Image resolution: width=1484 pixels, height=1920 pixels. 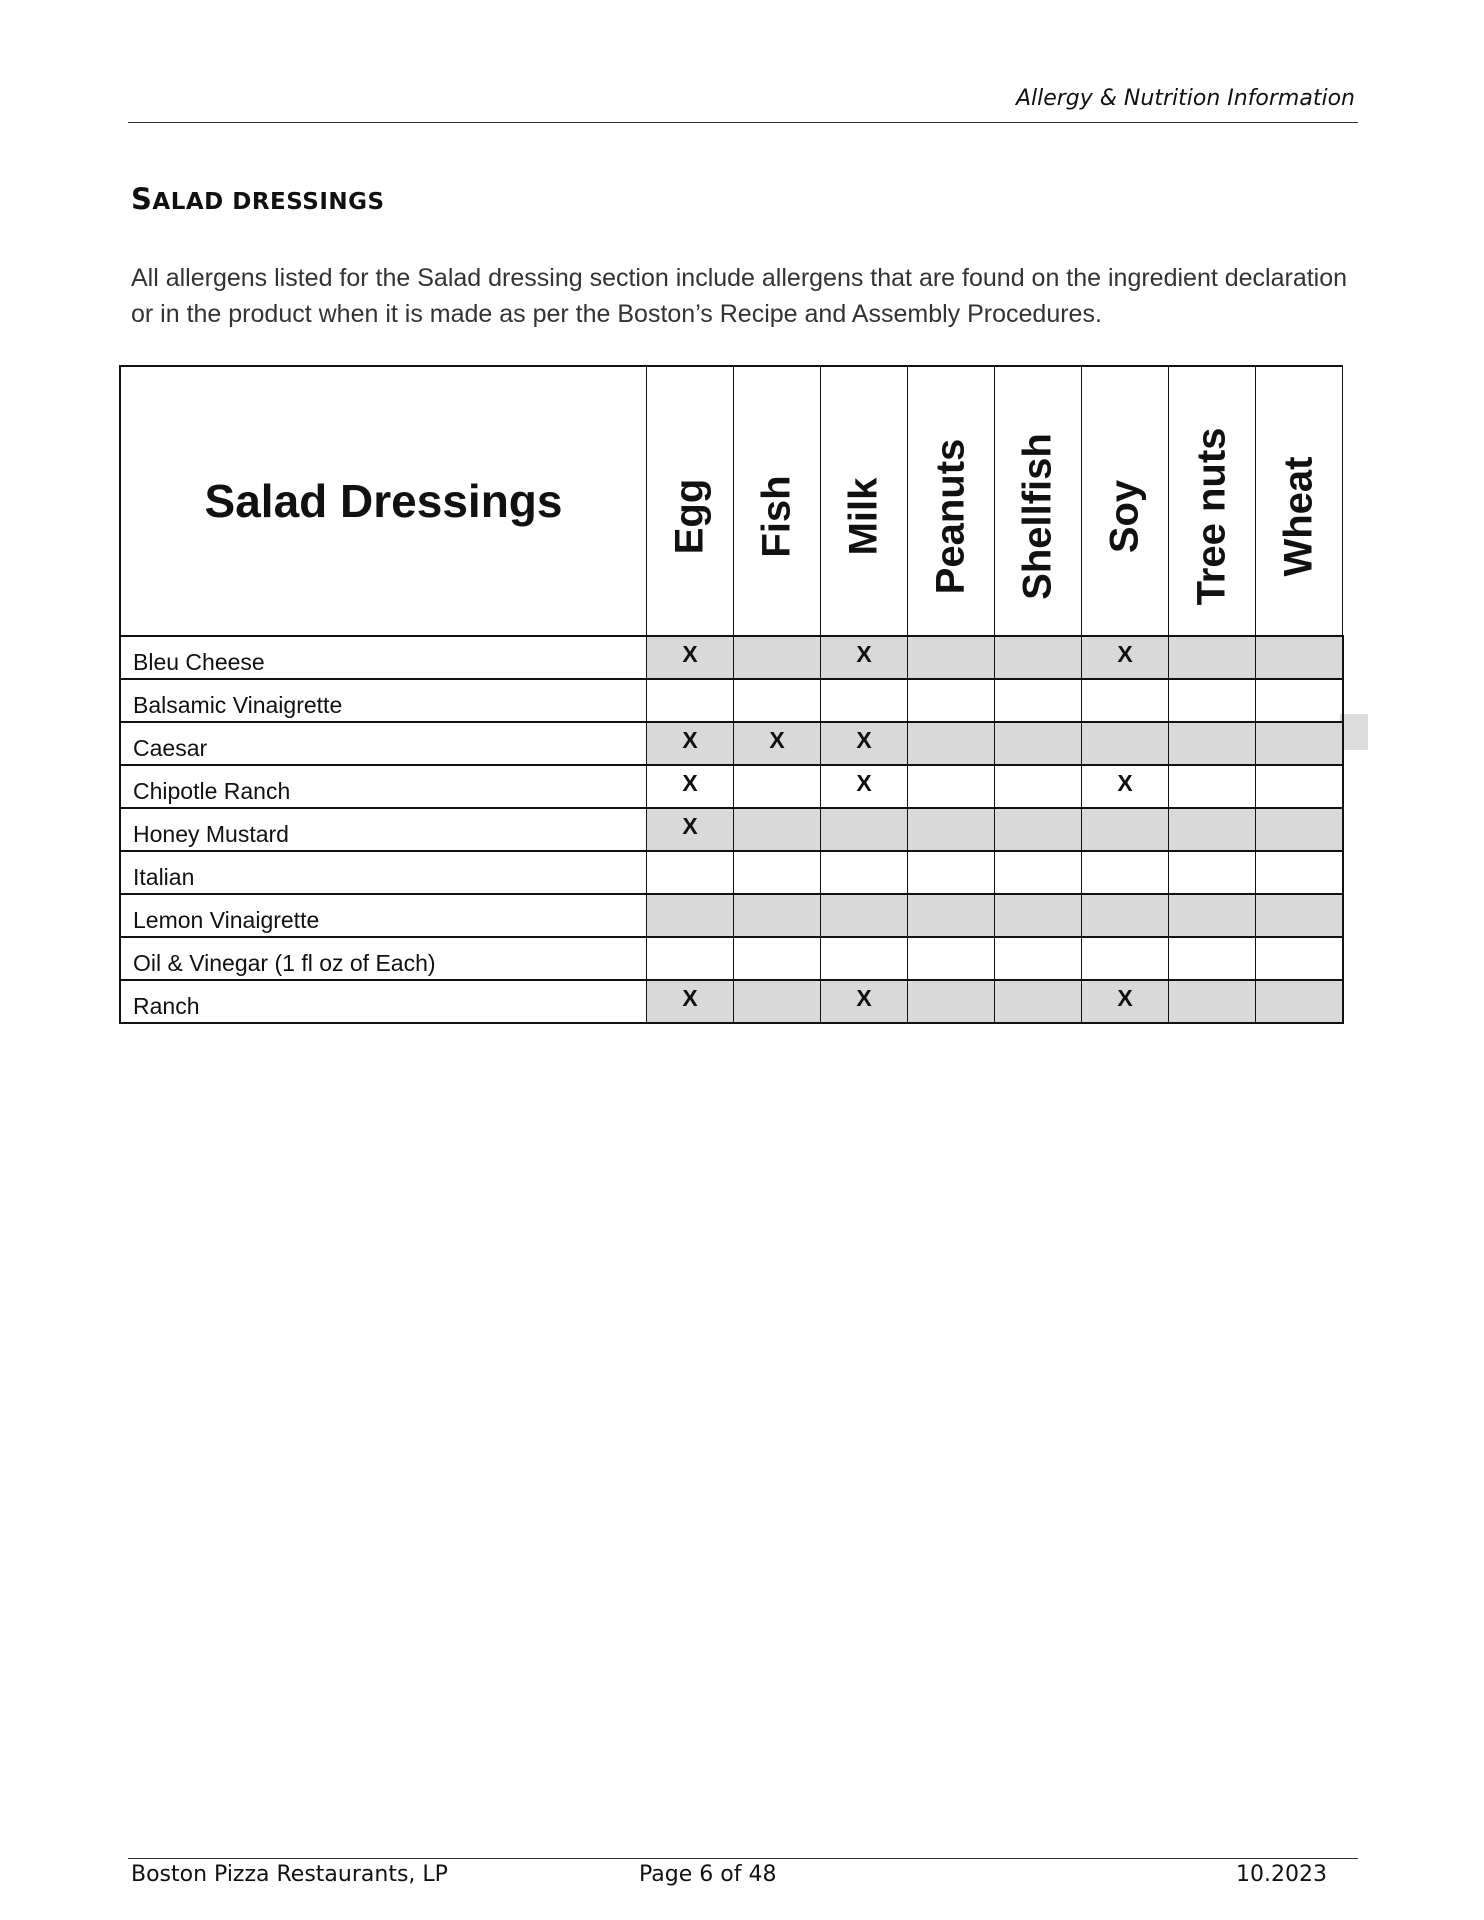 What do you see at coordinates (708, 1874) in the screenshot?
I see `footer-page-number: Page 6 of 48` at bounding box center [708, 1874].